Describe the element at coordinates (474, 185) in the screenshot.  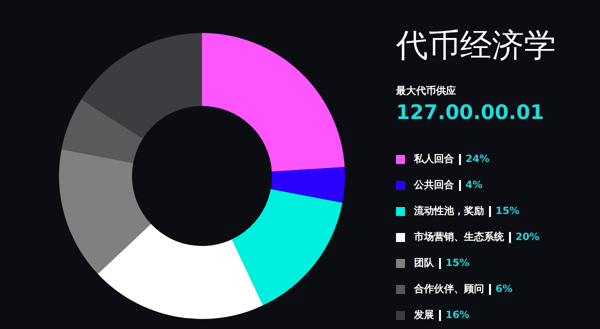
I see `data-label: 4%` at that location.